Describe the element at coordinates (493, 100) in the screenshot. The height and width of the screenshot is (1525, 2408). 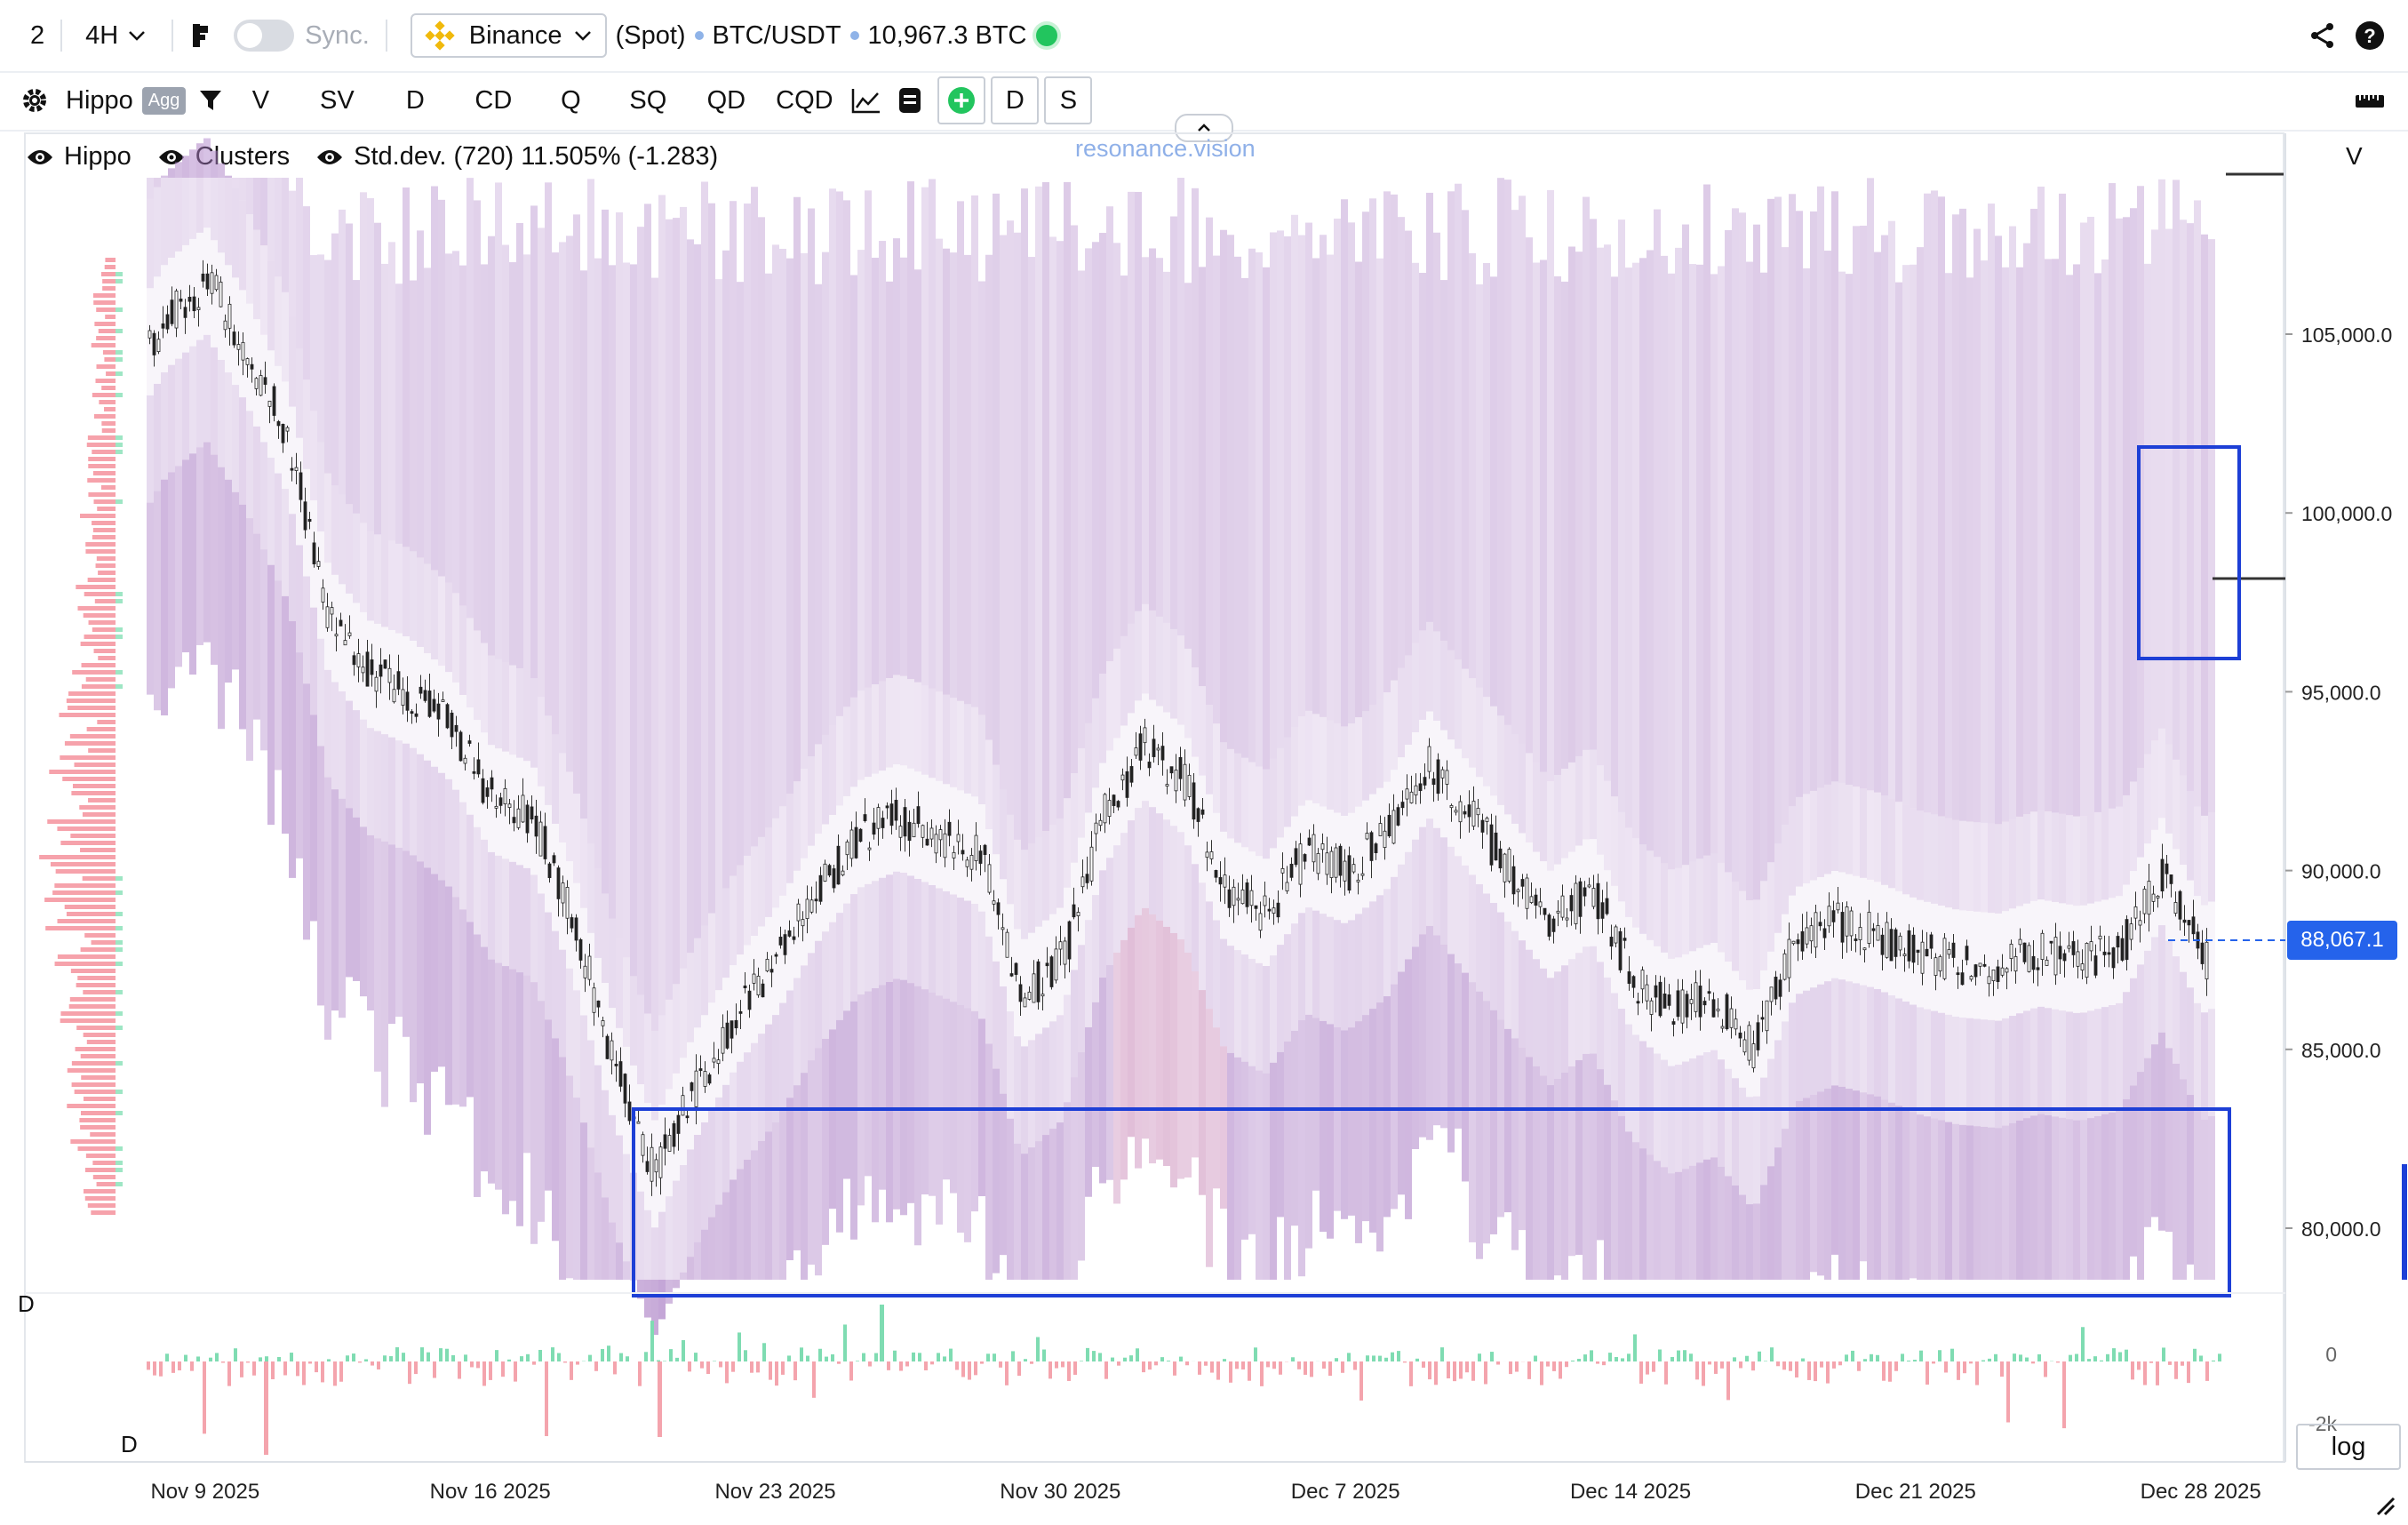
I see `indicator-cd: CD` at that location.